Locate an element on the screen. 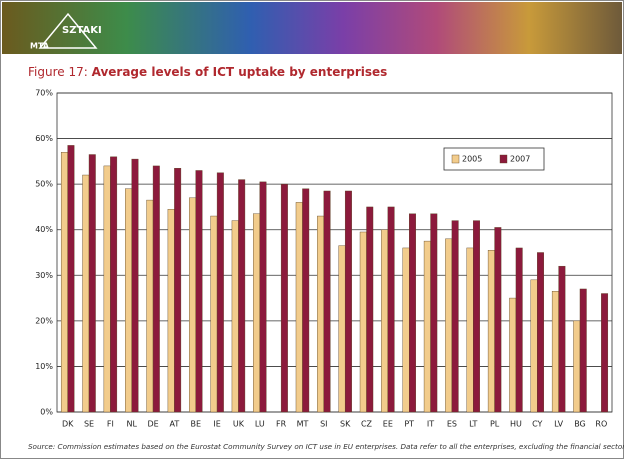  x-tick-label: DK is located at coordinates (68, 424).